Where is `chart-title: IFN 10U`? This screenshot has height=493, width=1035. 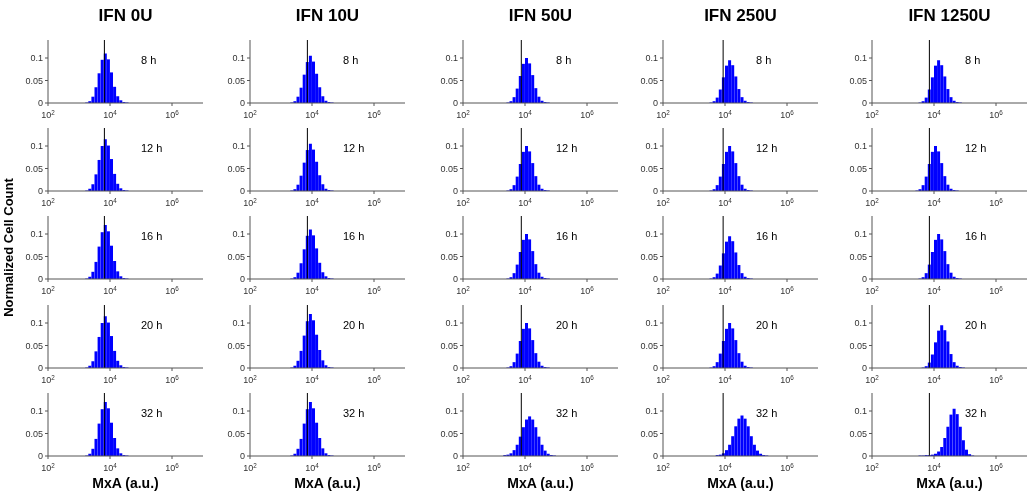 chart-title: IFN 10U is located at coordinates (327, 16).